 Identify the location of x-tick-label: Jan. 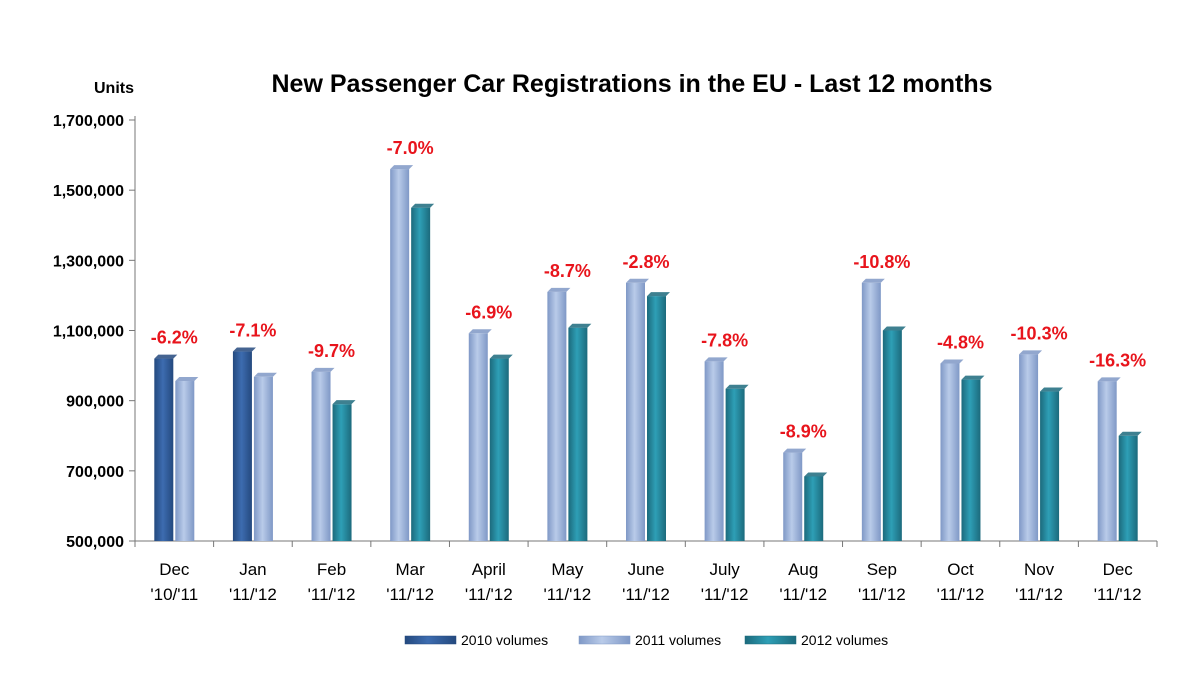
(252, 569).